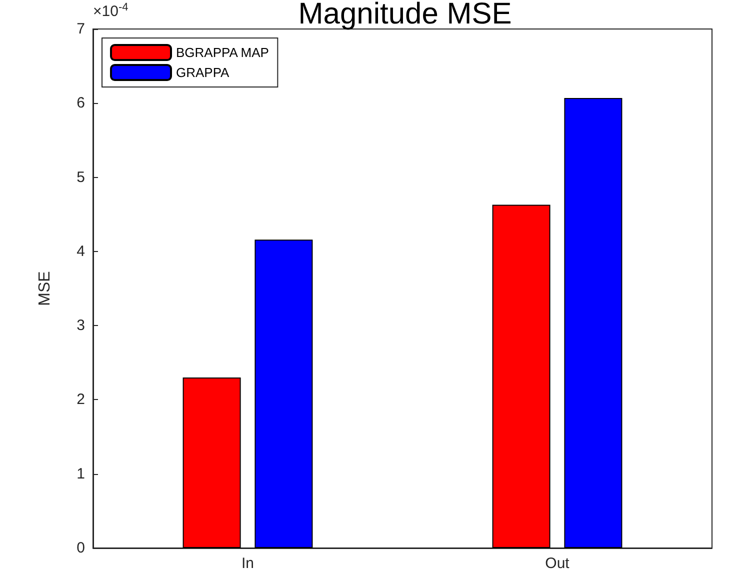 The width and height of the screenshot is (730, 584). Describe the element at coordinates (203, 72) in the screenshot. I see `legend-label: GRAPPA` at that location.